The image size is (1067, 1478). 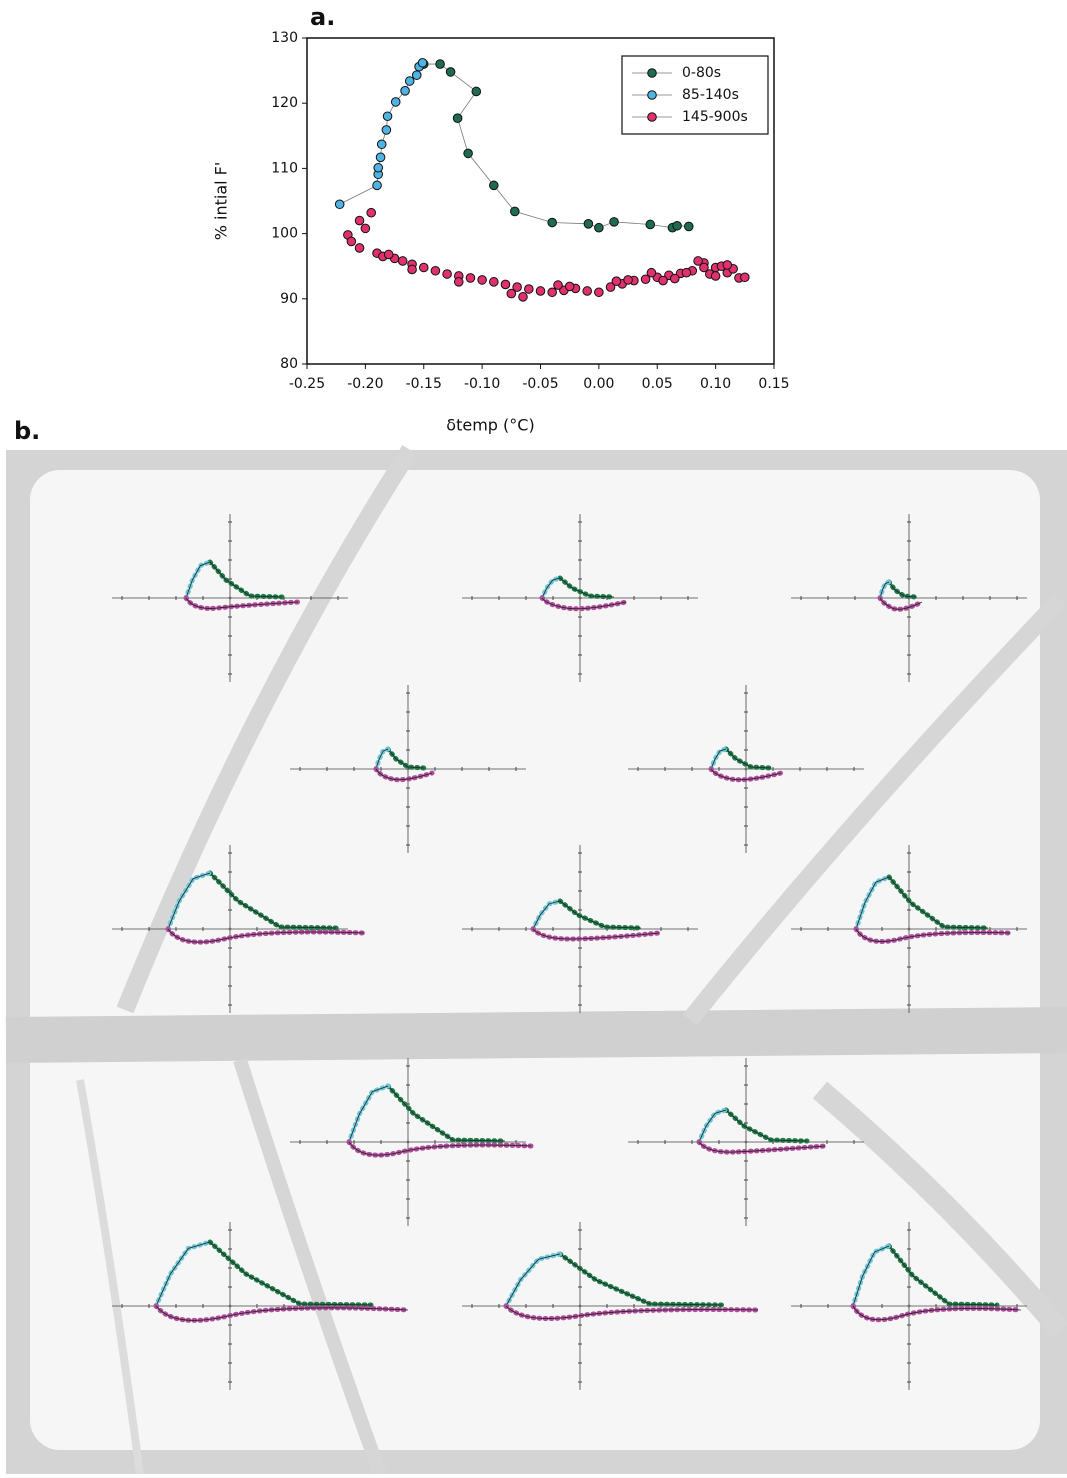 I want to click on legend-label: 145-900s, so click(x=715, y=117).